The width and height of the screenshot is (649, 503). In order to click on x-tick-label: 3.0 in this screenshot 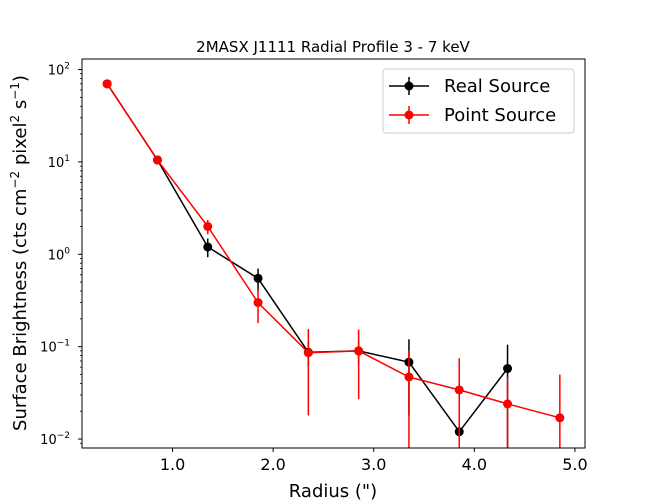, I will do `click(373, 464)`.